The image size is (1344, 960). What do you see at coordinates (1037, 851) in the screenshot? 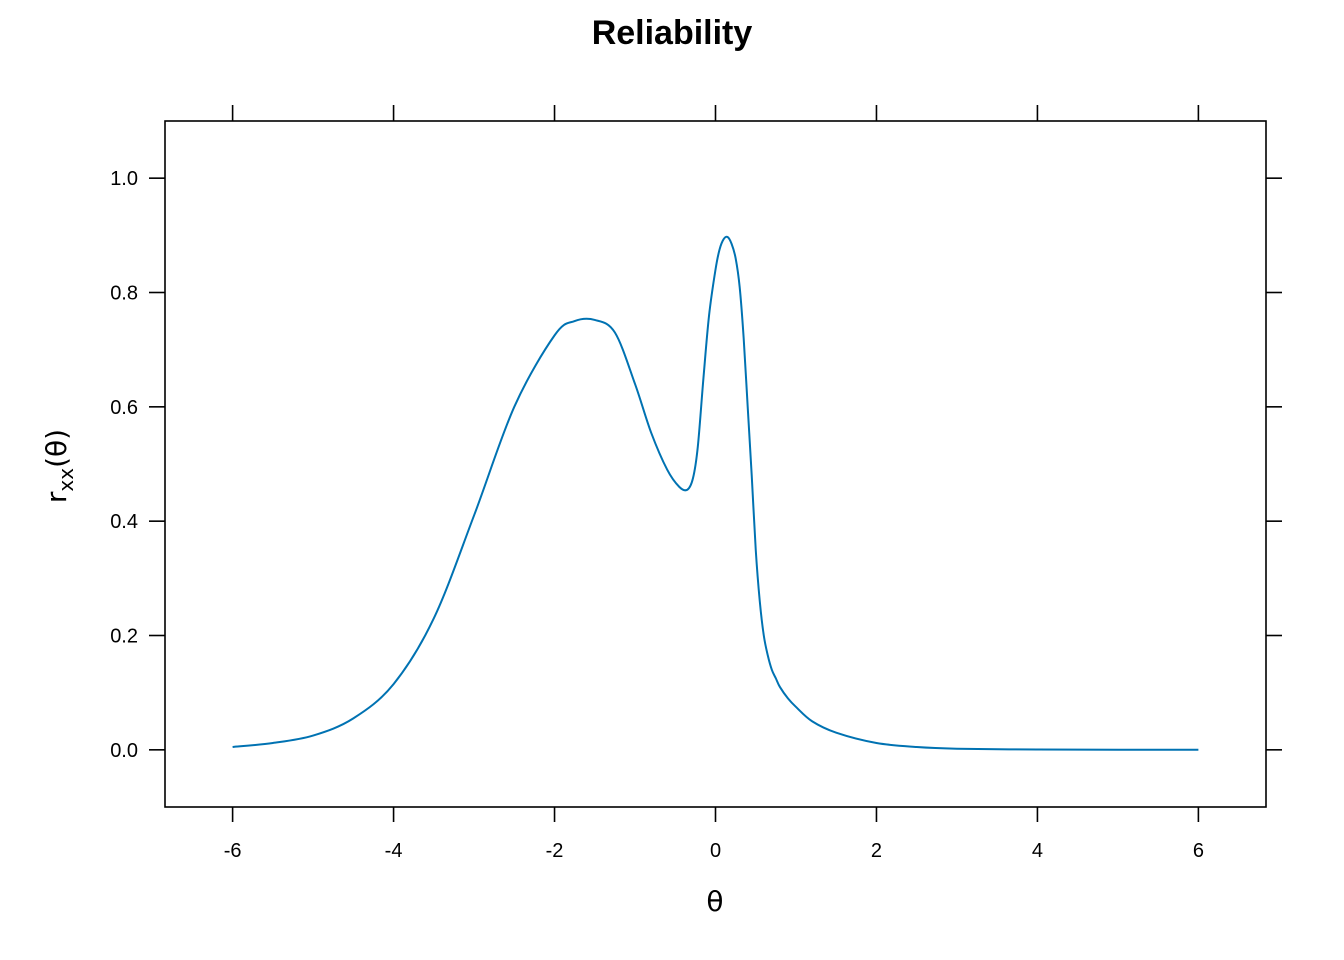
I see `x-tick-label: 4` at bounding box center [1037, 851].